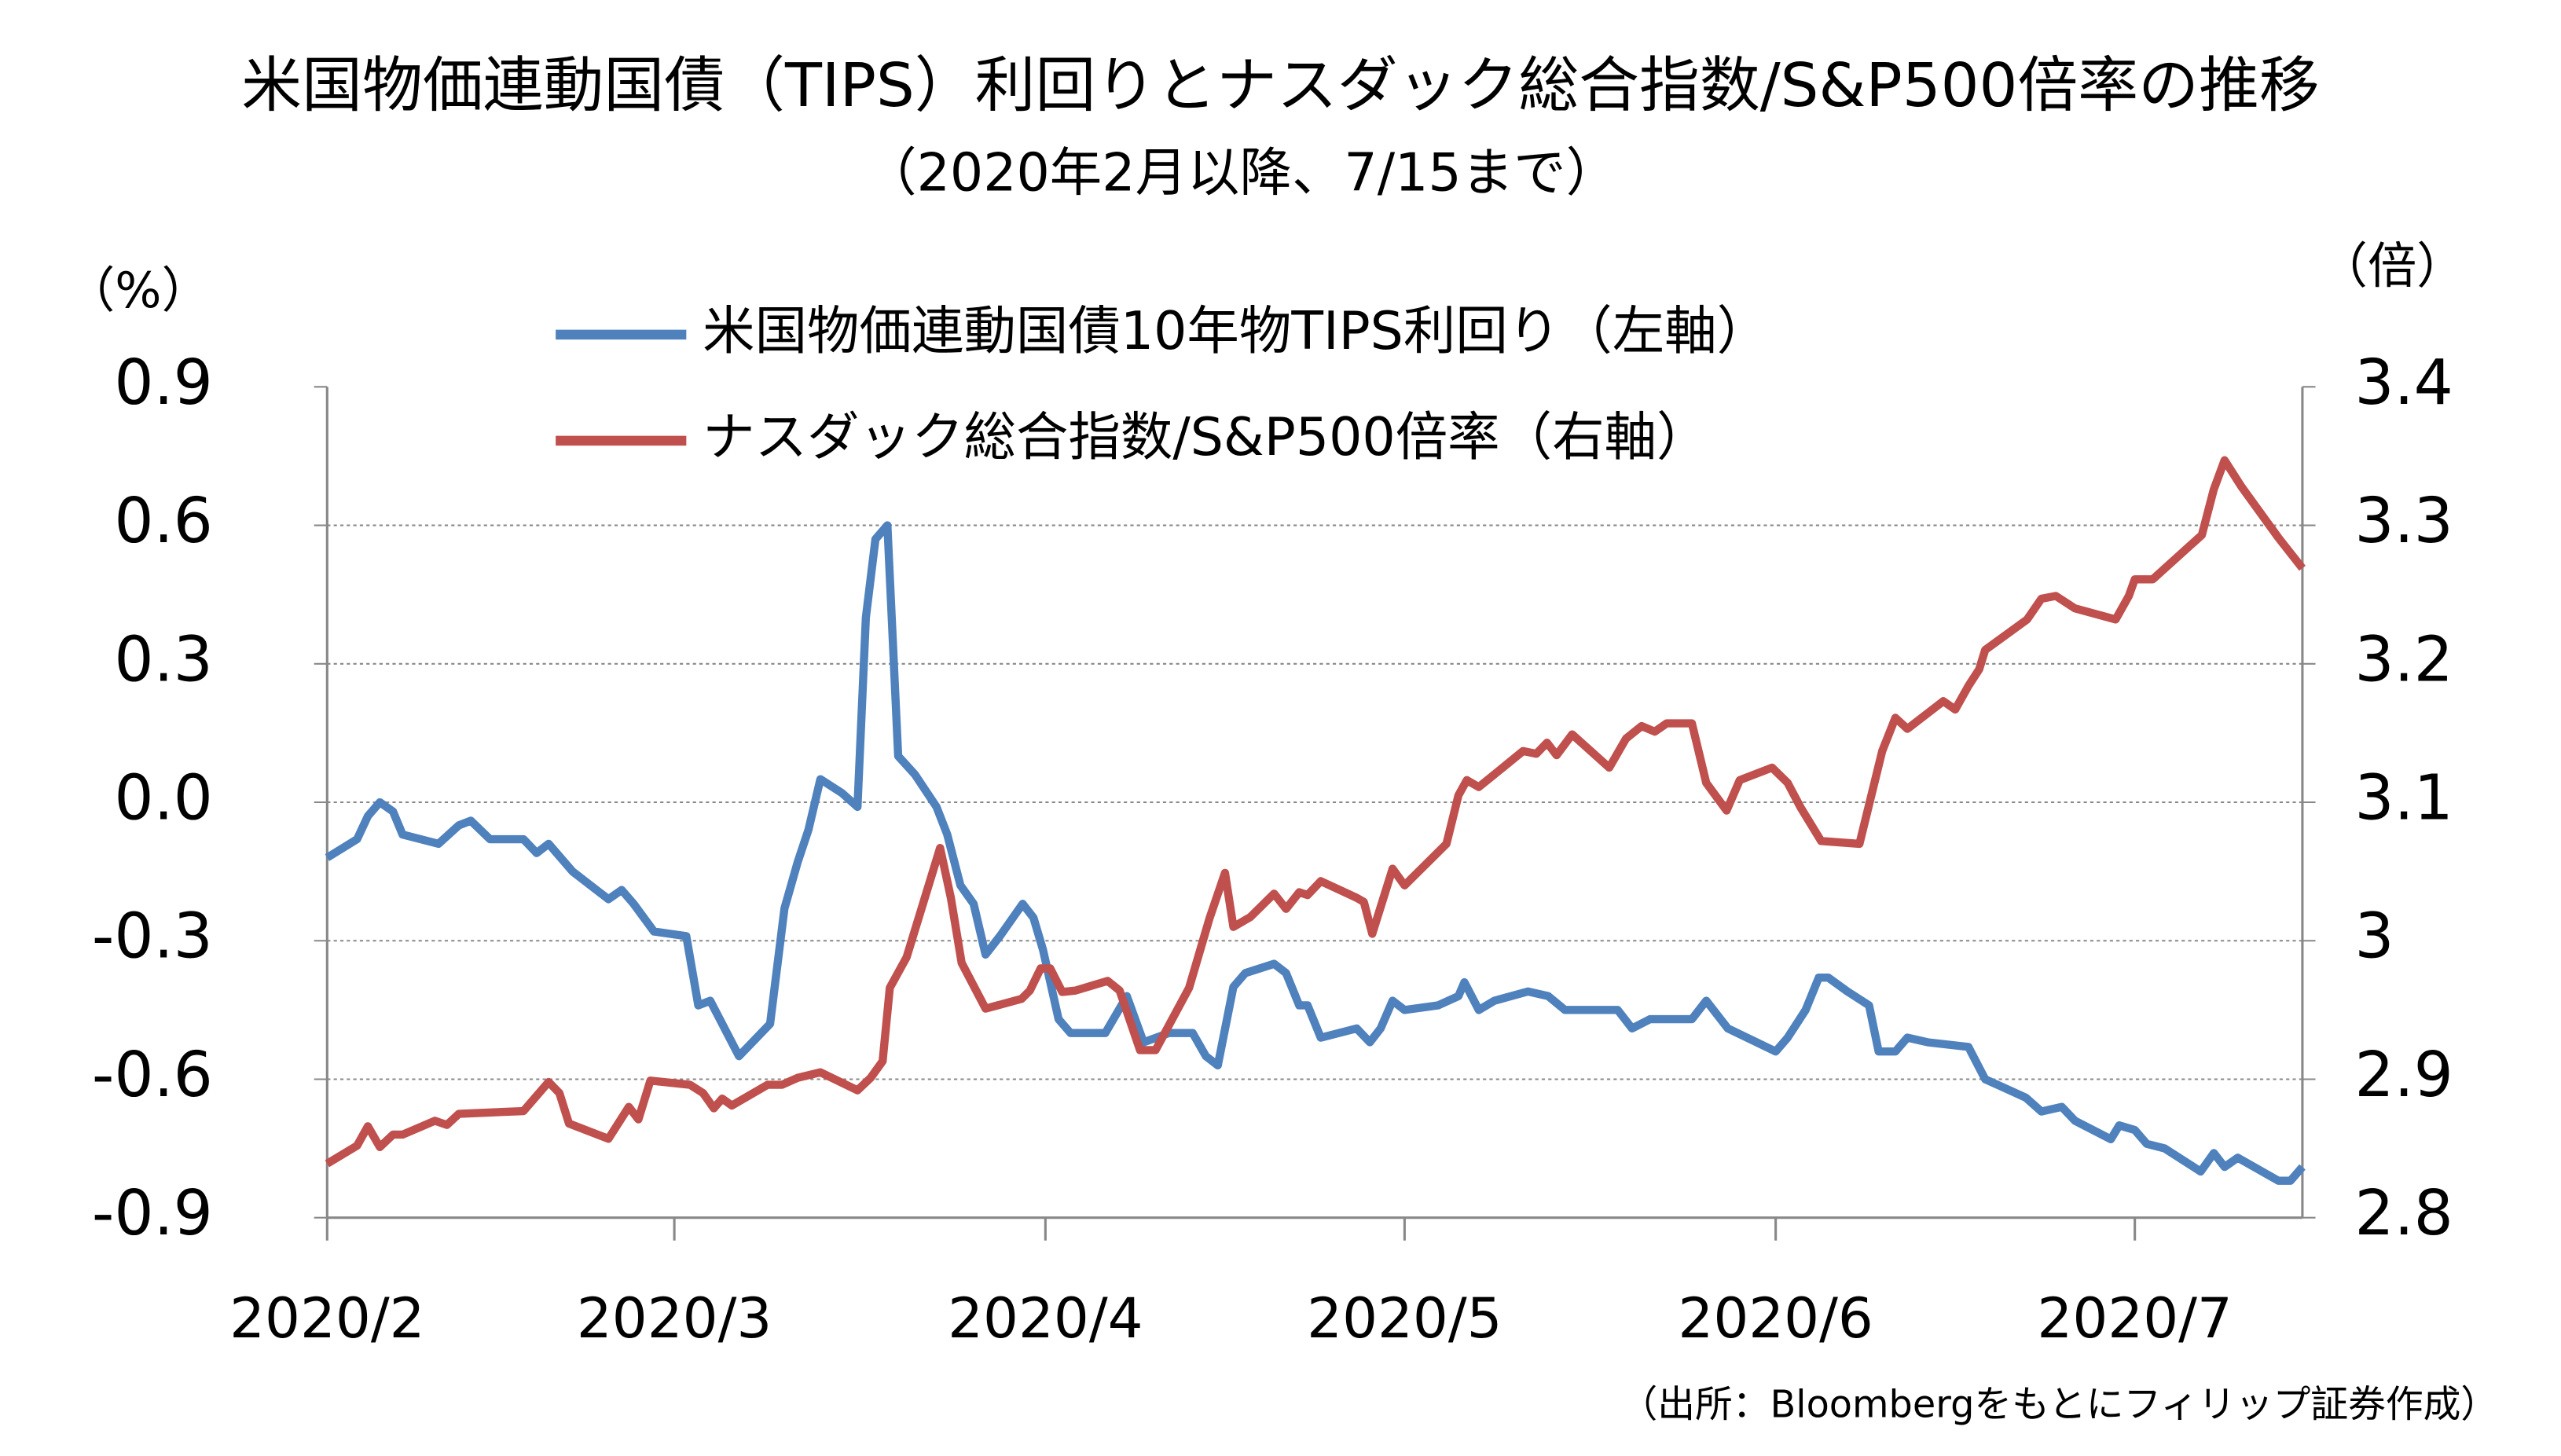 Image resolution: width=2561 pixels, height=1456 pixels. What do you see at coordinates (152, 1075) in the screenshot?
I see `y-tick-label: -0.6` at bounding box center [152, 1075].